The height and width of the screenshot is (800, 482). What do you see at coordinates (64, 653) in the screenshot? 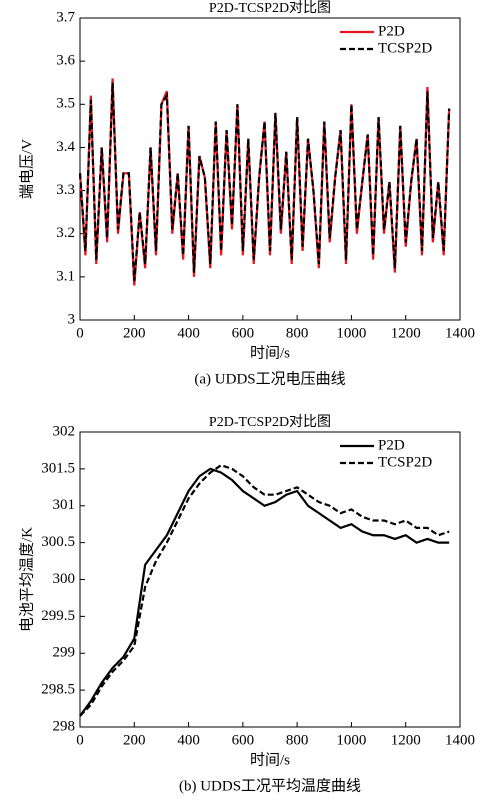
I see `y-tick-label: 299` at bounding box center [64, 653].